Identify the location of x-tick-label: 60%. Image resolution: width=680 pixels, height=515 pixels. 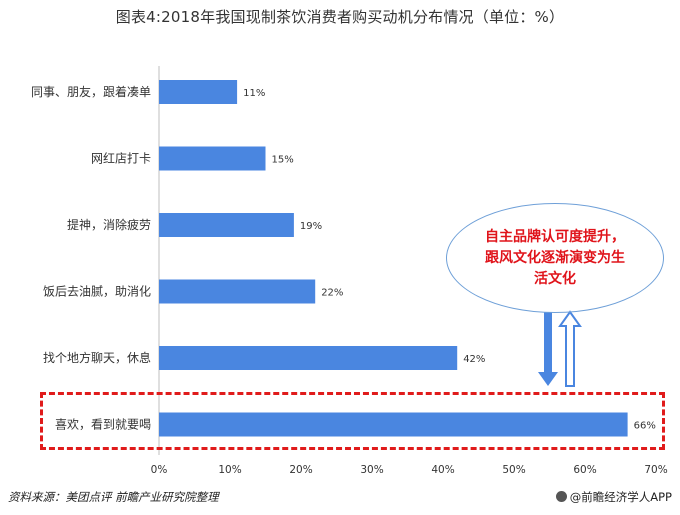
(584, 470).